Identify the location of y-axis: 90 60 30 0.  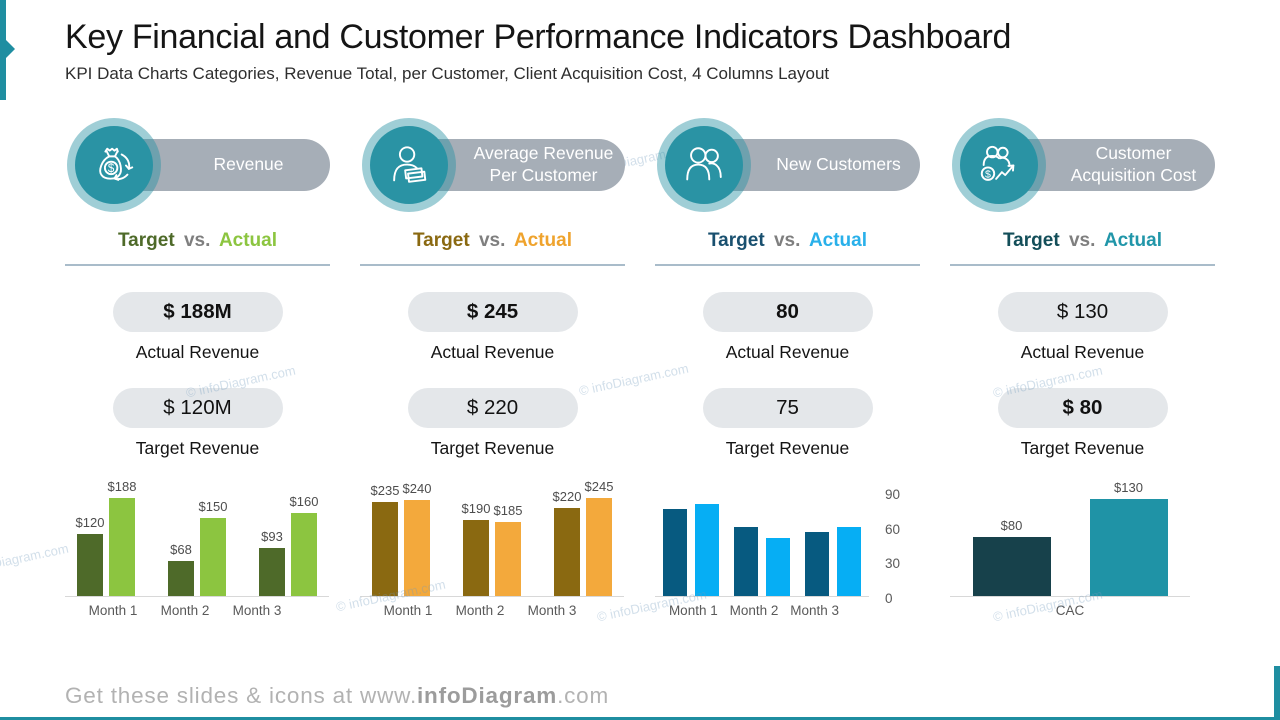
(891, 546).